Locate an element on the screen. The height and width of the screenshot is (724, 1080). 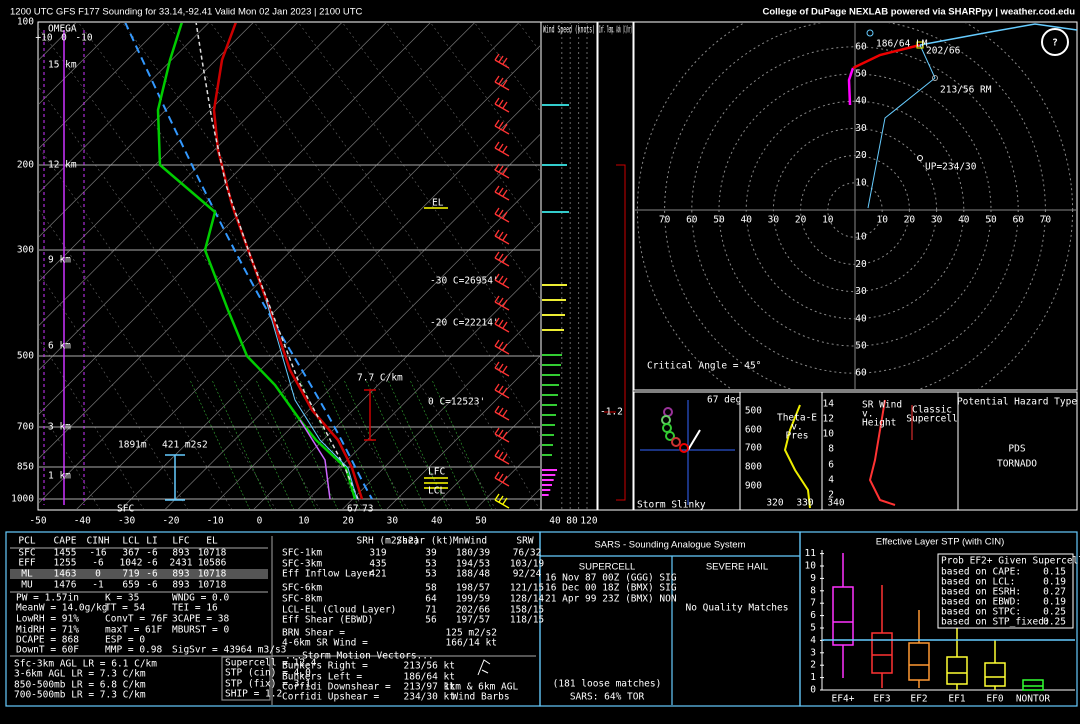
composite-index: STP (cin) = 4.0 is located at coordinates (268, 673).